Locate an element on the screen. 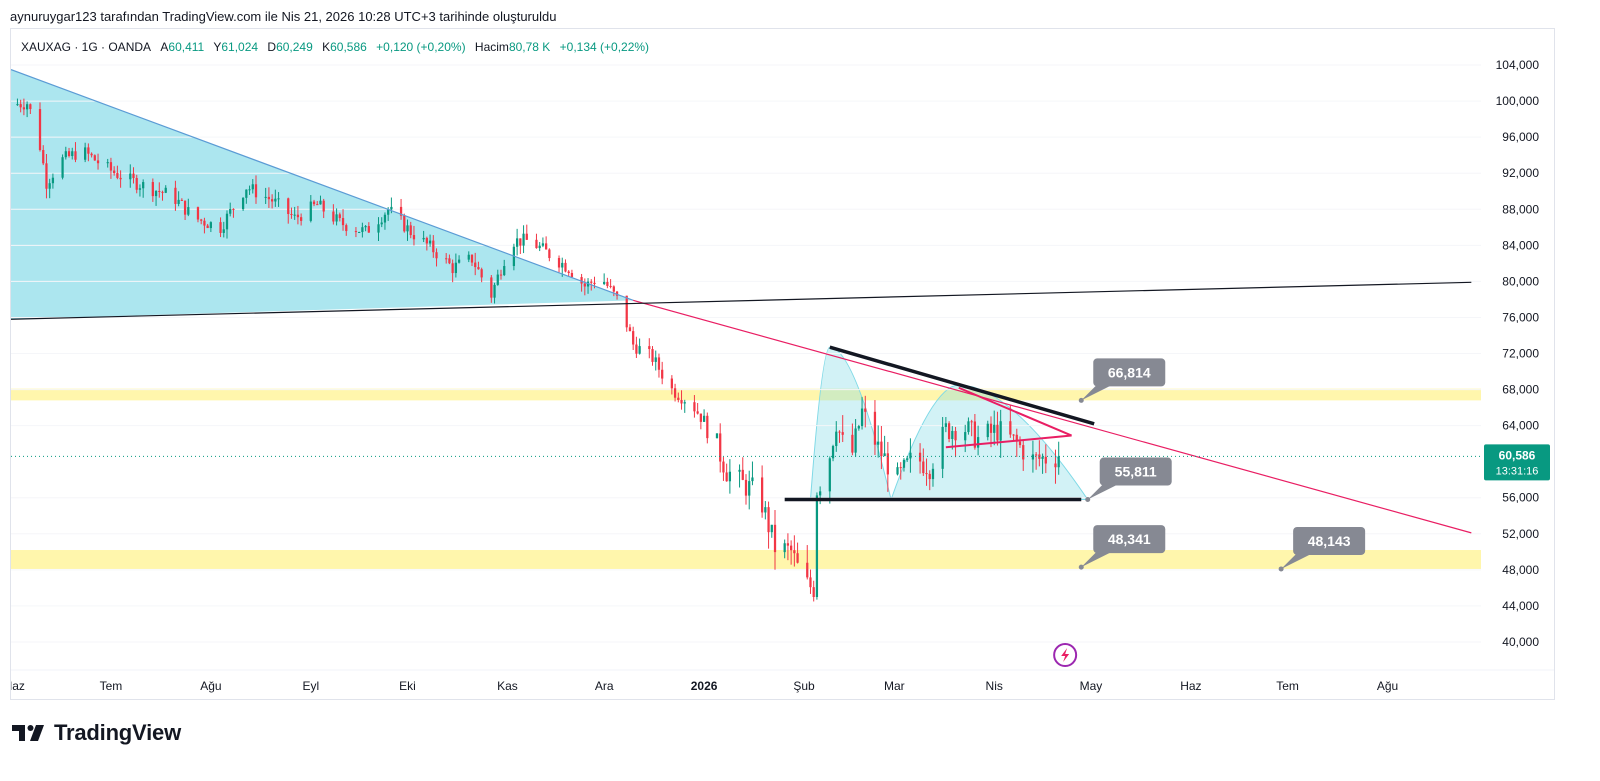  triangle-upper is located at coordinates (962, 385).